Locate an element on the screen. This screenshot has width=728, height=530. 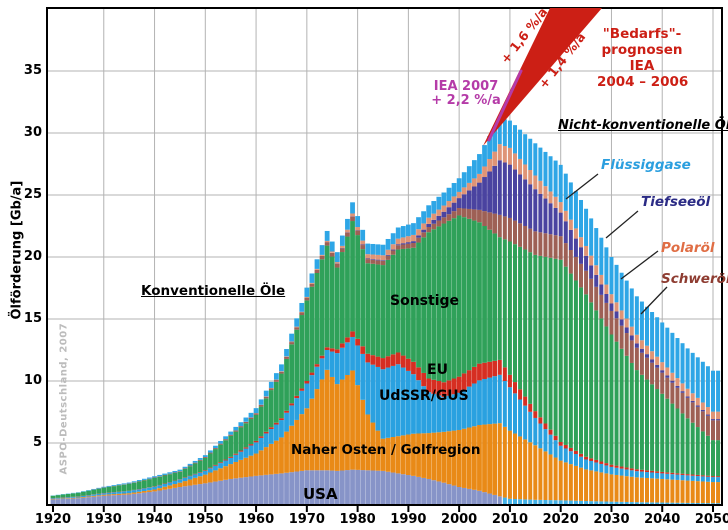
series-label-fluessiggase: Flüssiggase is located at coordinates (646, 165).